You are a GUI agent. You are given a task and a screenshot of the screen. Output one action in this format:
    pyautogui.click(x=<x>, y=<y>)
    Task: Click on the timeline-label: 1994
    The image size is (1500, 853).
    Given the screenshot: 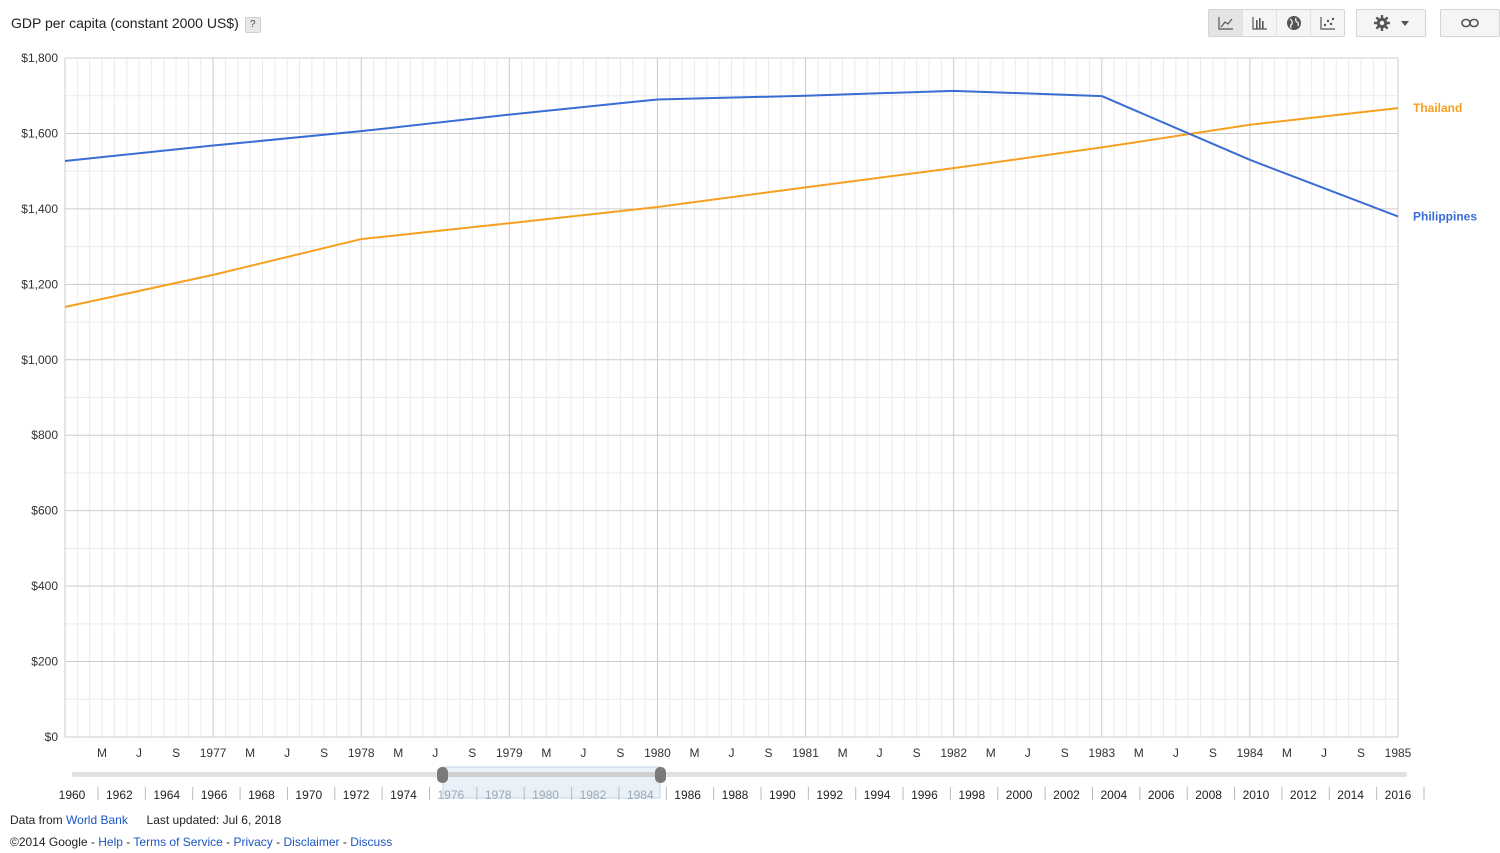 What is the action you would take?
    pyautogui.click(x=877, y=794)
    